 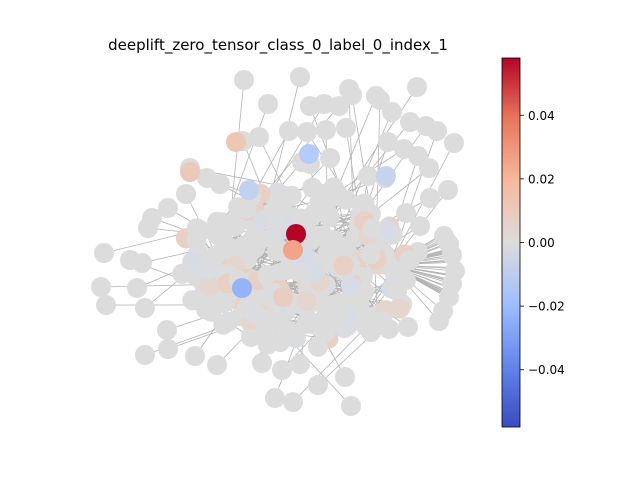 What do you see at coordinates (400, 191) in the screenshot?
I see `graph-edge` at bounding box center [400, 191].